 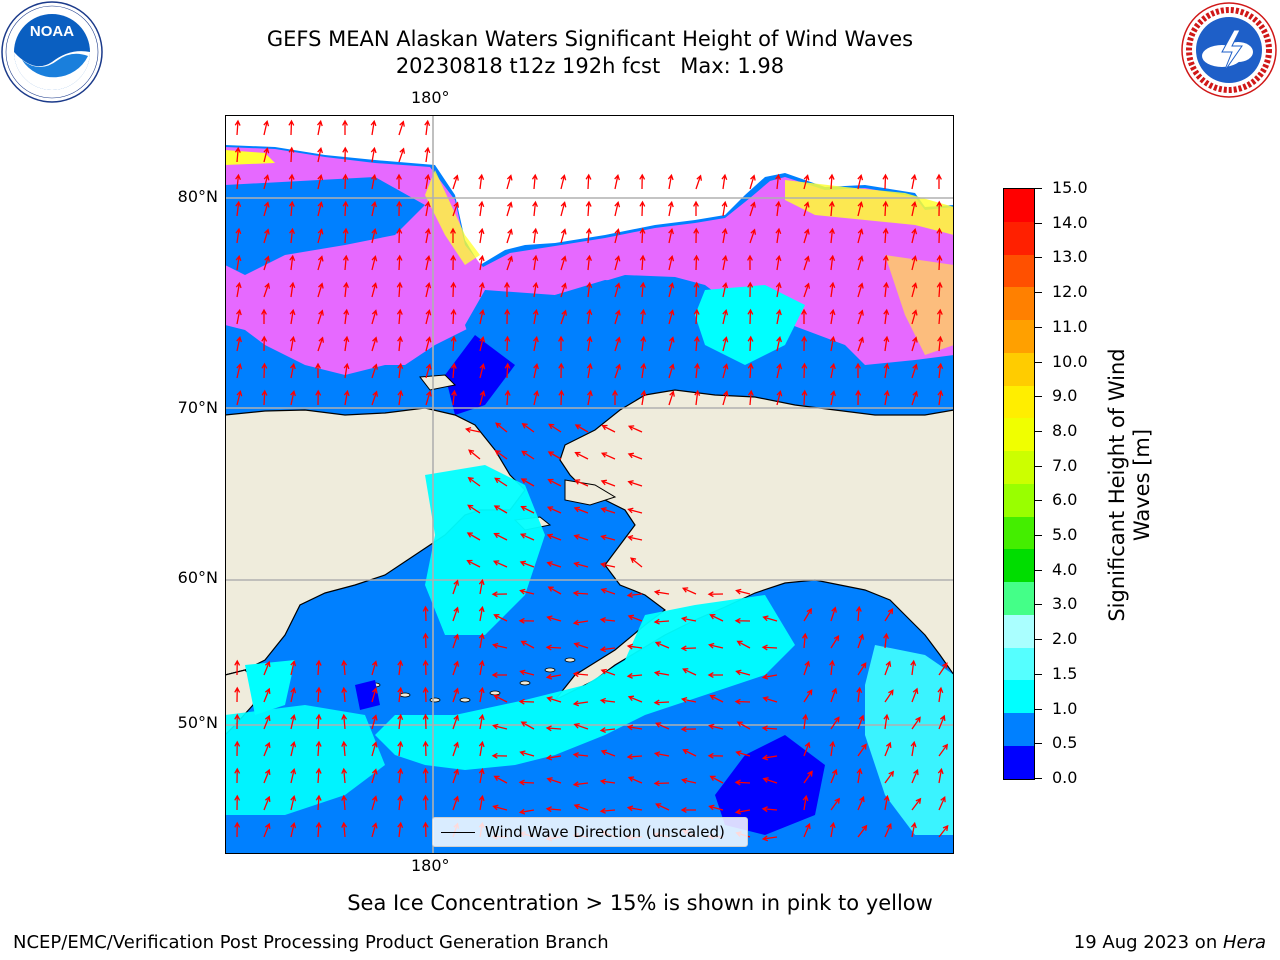 What do you see at coordinates (438, 382) in the screenshot?
I see `land-wrangel-island` at bounding box center [438, 382].